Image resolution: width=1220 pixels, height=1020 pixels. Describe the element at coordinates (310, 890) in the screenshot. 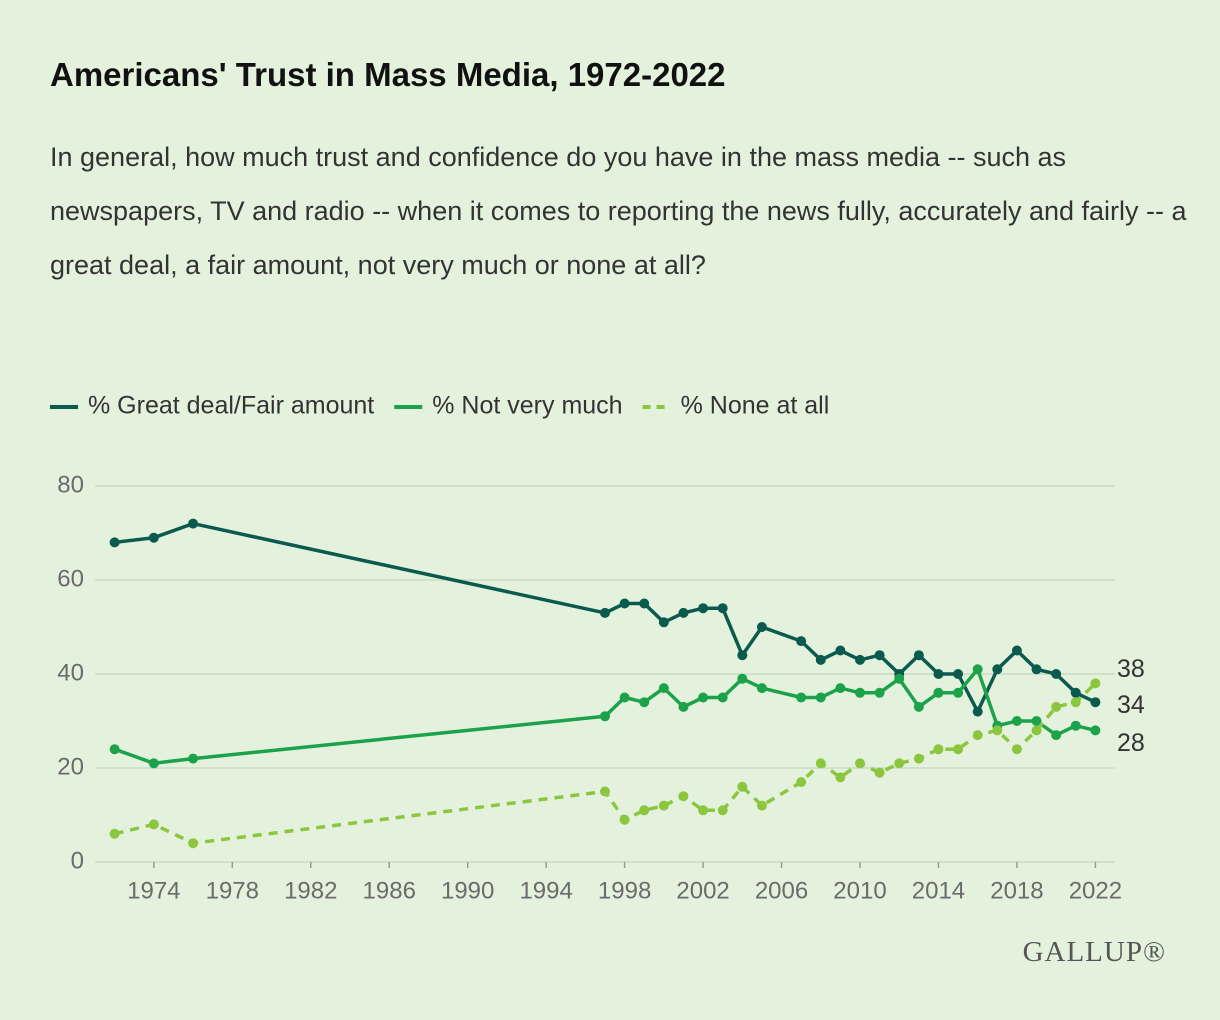

I see `x-tick-label: 1982` at that location.